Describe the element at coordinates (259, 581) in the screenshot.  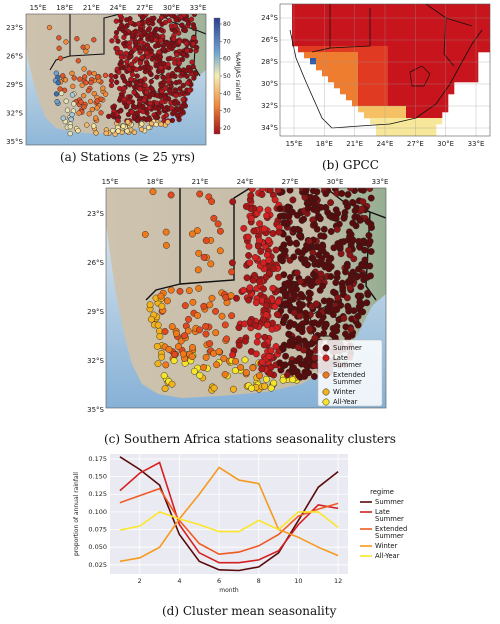
I see `x-tick-label: 8` at that location.